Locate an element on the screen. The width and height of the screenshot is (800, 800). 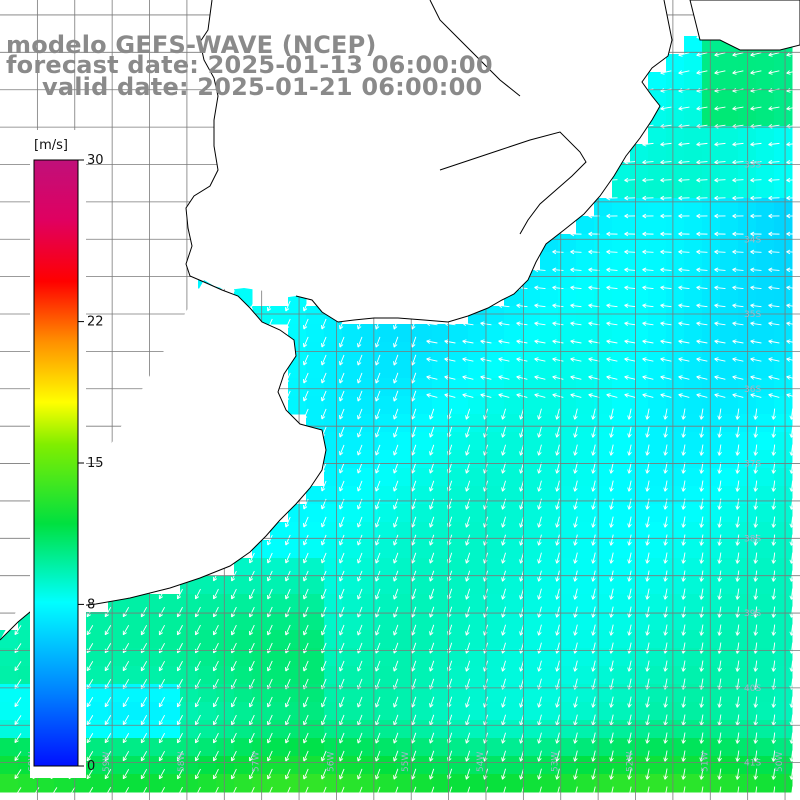
longitude-label: 55W is located at coordinates (406, 762).